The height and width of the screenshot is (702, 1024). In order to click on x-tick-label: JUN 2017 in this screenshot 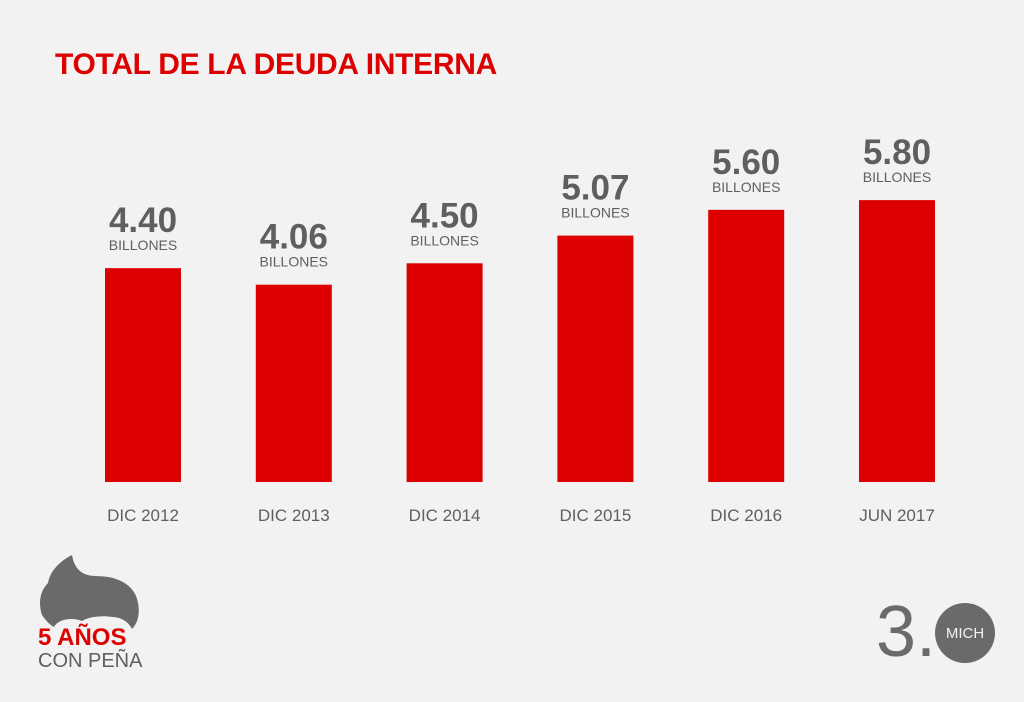, I will do `click(897, 515)`.